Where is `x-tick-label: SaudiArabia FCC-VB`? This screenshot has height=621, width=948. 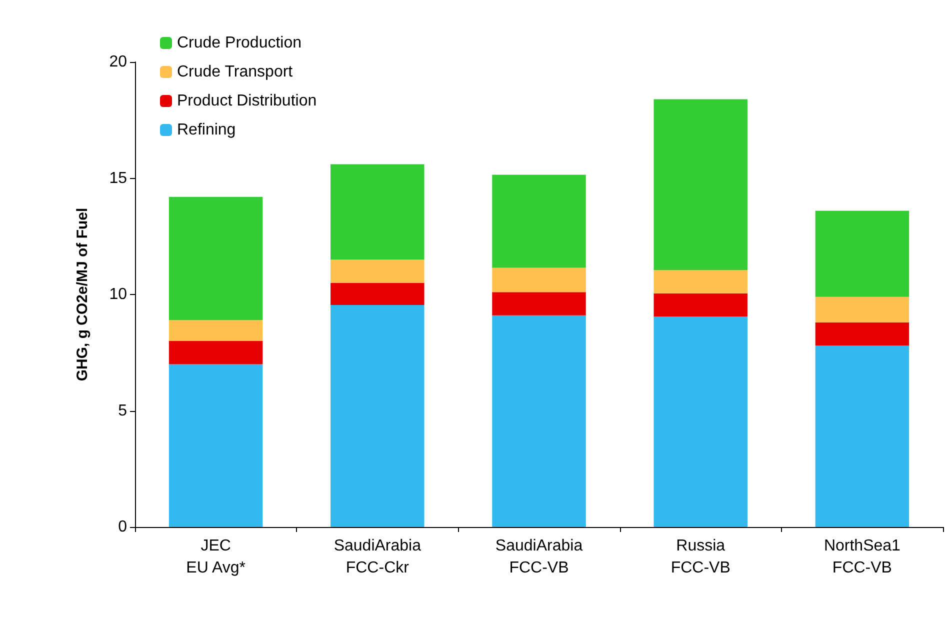
x-tick-label: SaudiArabia FCC-VB is located at coordinates (539, 557).